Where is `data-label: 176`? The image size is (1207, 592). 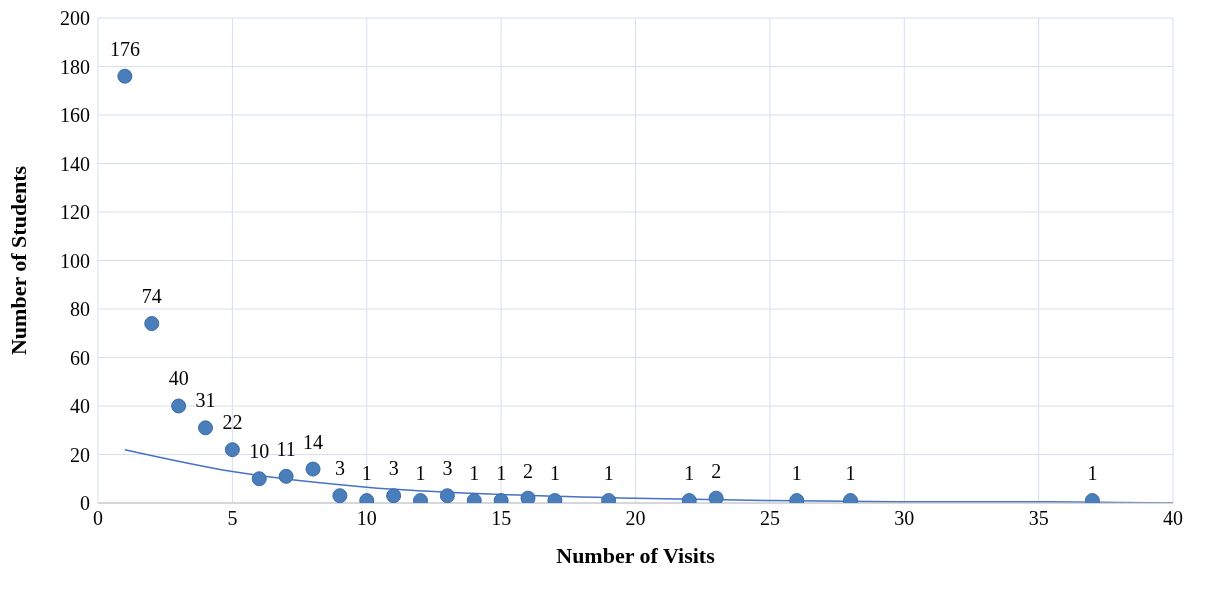 data-label: 176 is located at coordinates (124, 48).